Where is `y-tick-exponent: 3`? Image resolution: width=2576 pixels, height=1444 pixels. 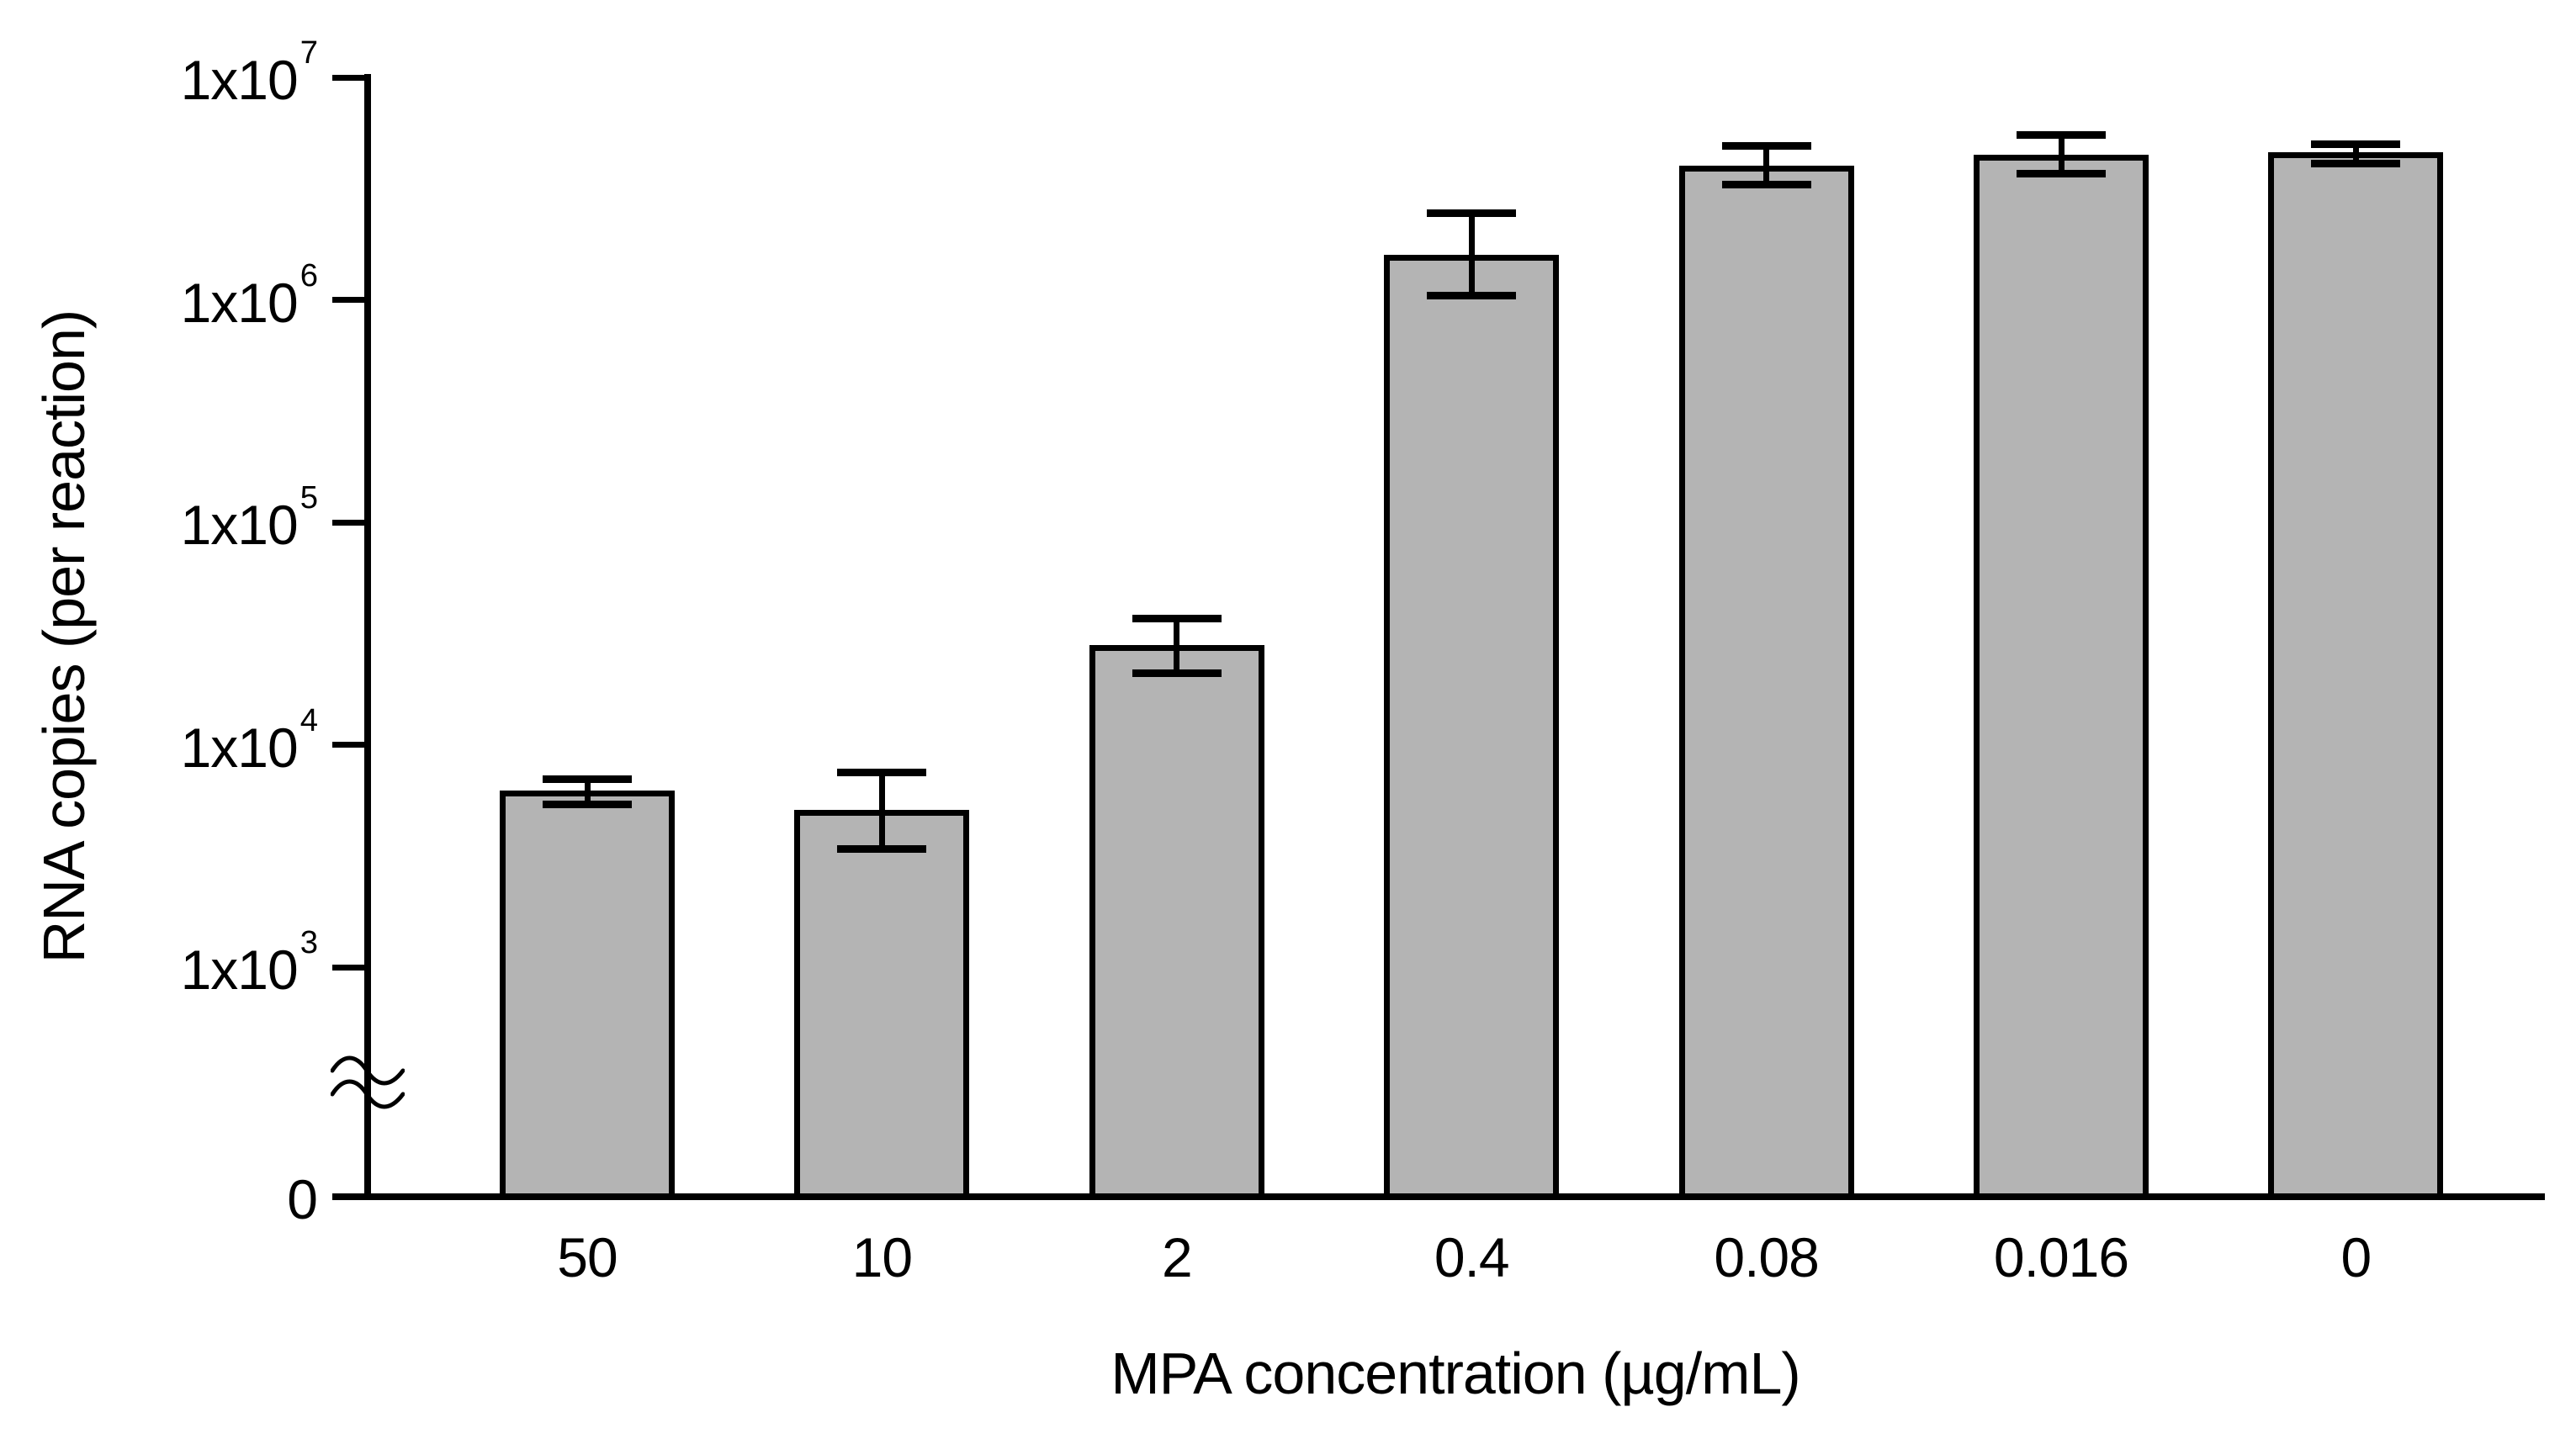
y-tick-exponent: 3 is located at coordinates (308, 942).